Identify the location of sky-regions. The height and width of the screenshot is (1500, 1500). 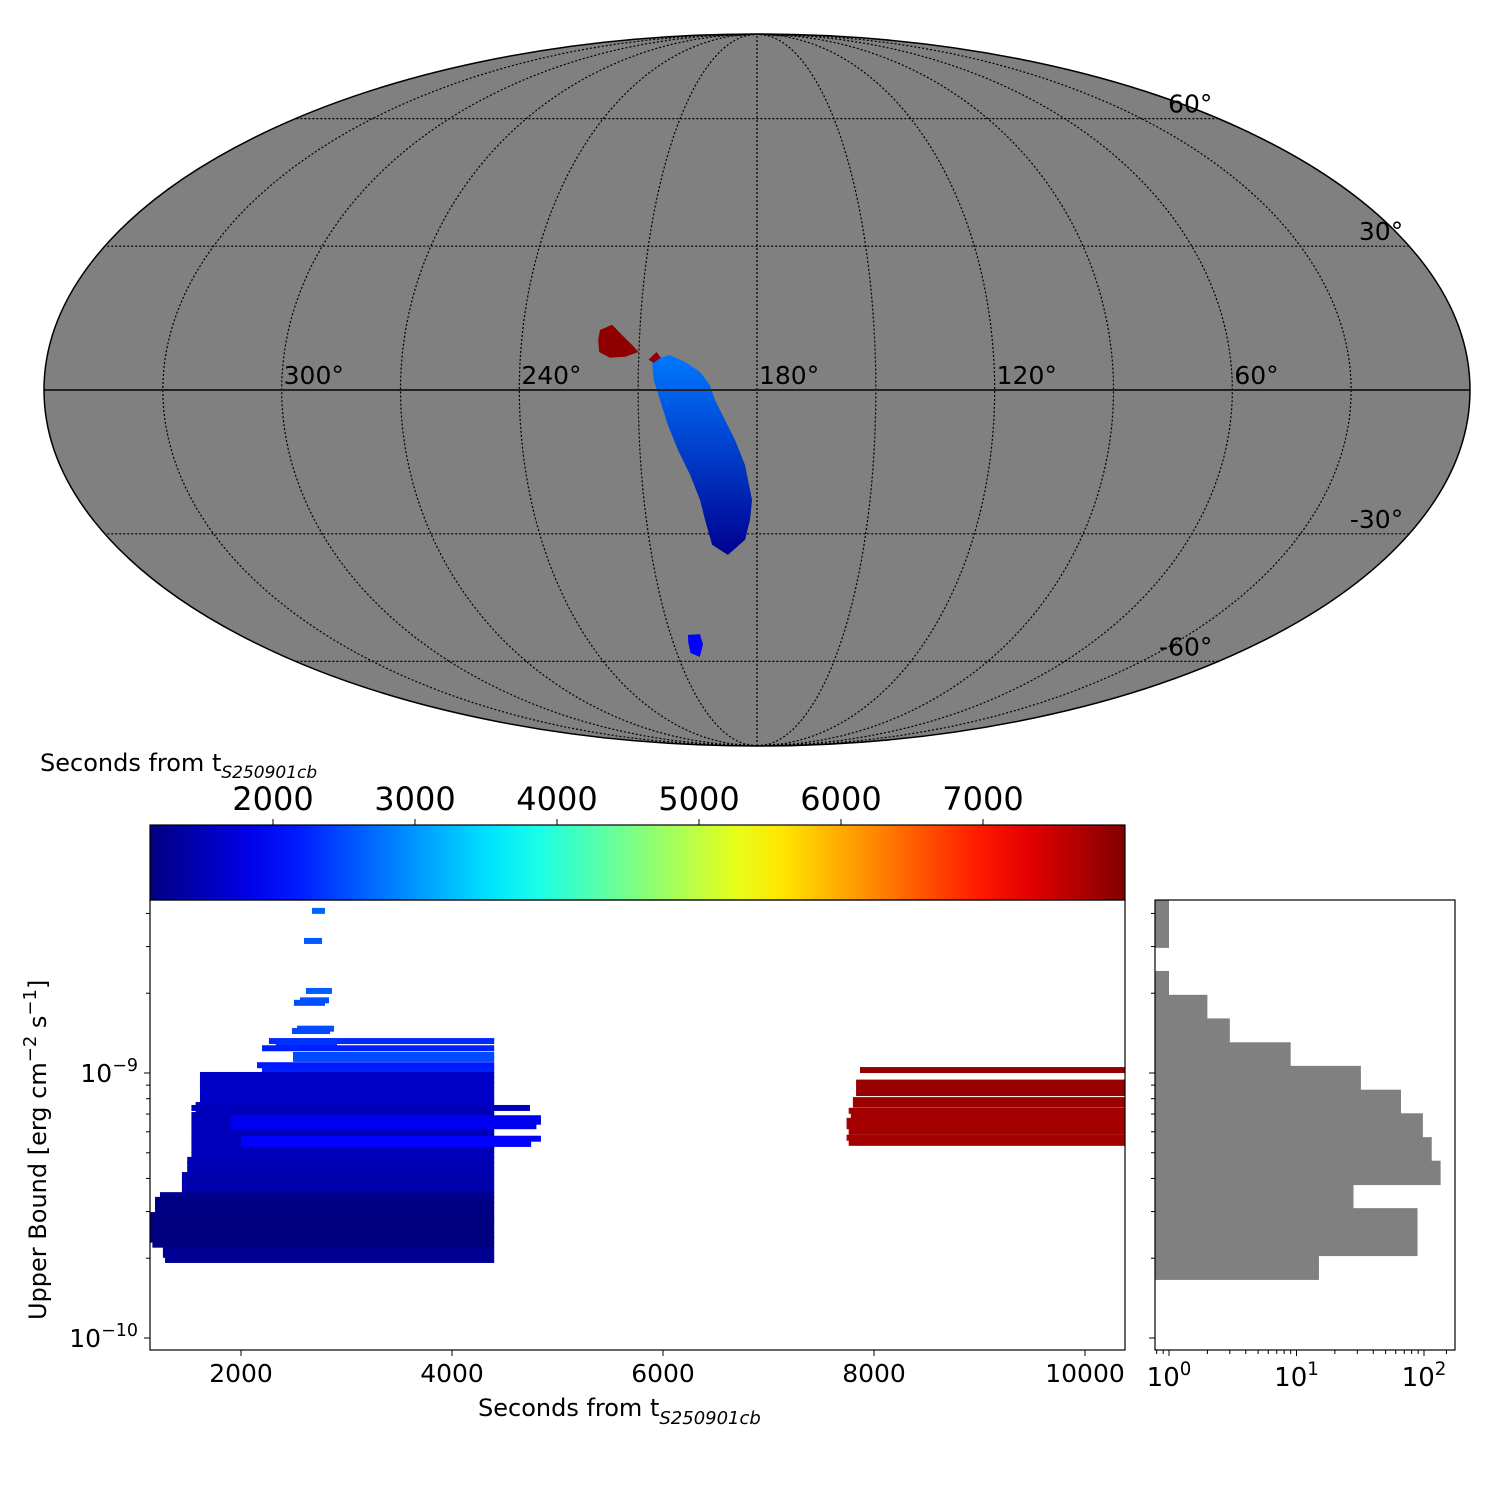
(675, 490).